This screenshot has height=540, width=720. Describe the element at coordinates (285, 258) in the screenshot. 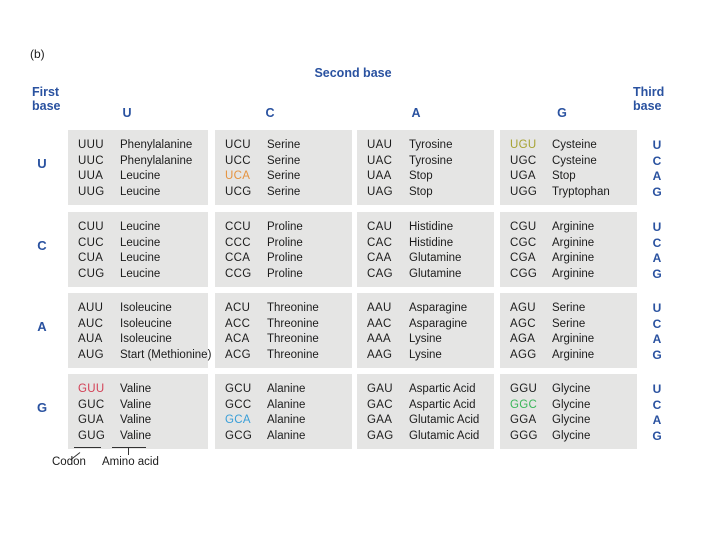

I see `amino-acid: Proline` at that location.